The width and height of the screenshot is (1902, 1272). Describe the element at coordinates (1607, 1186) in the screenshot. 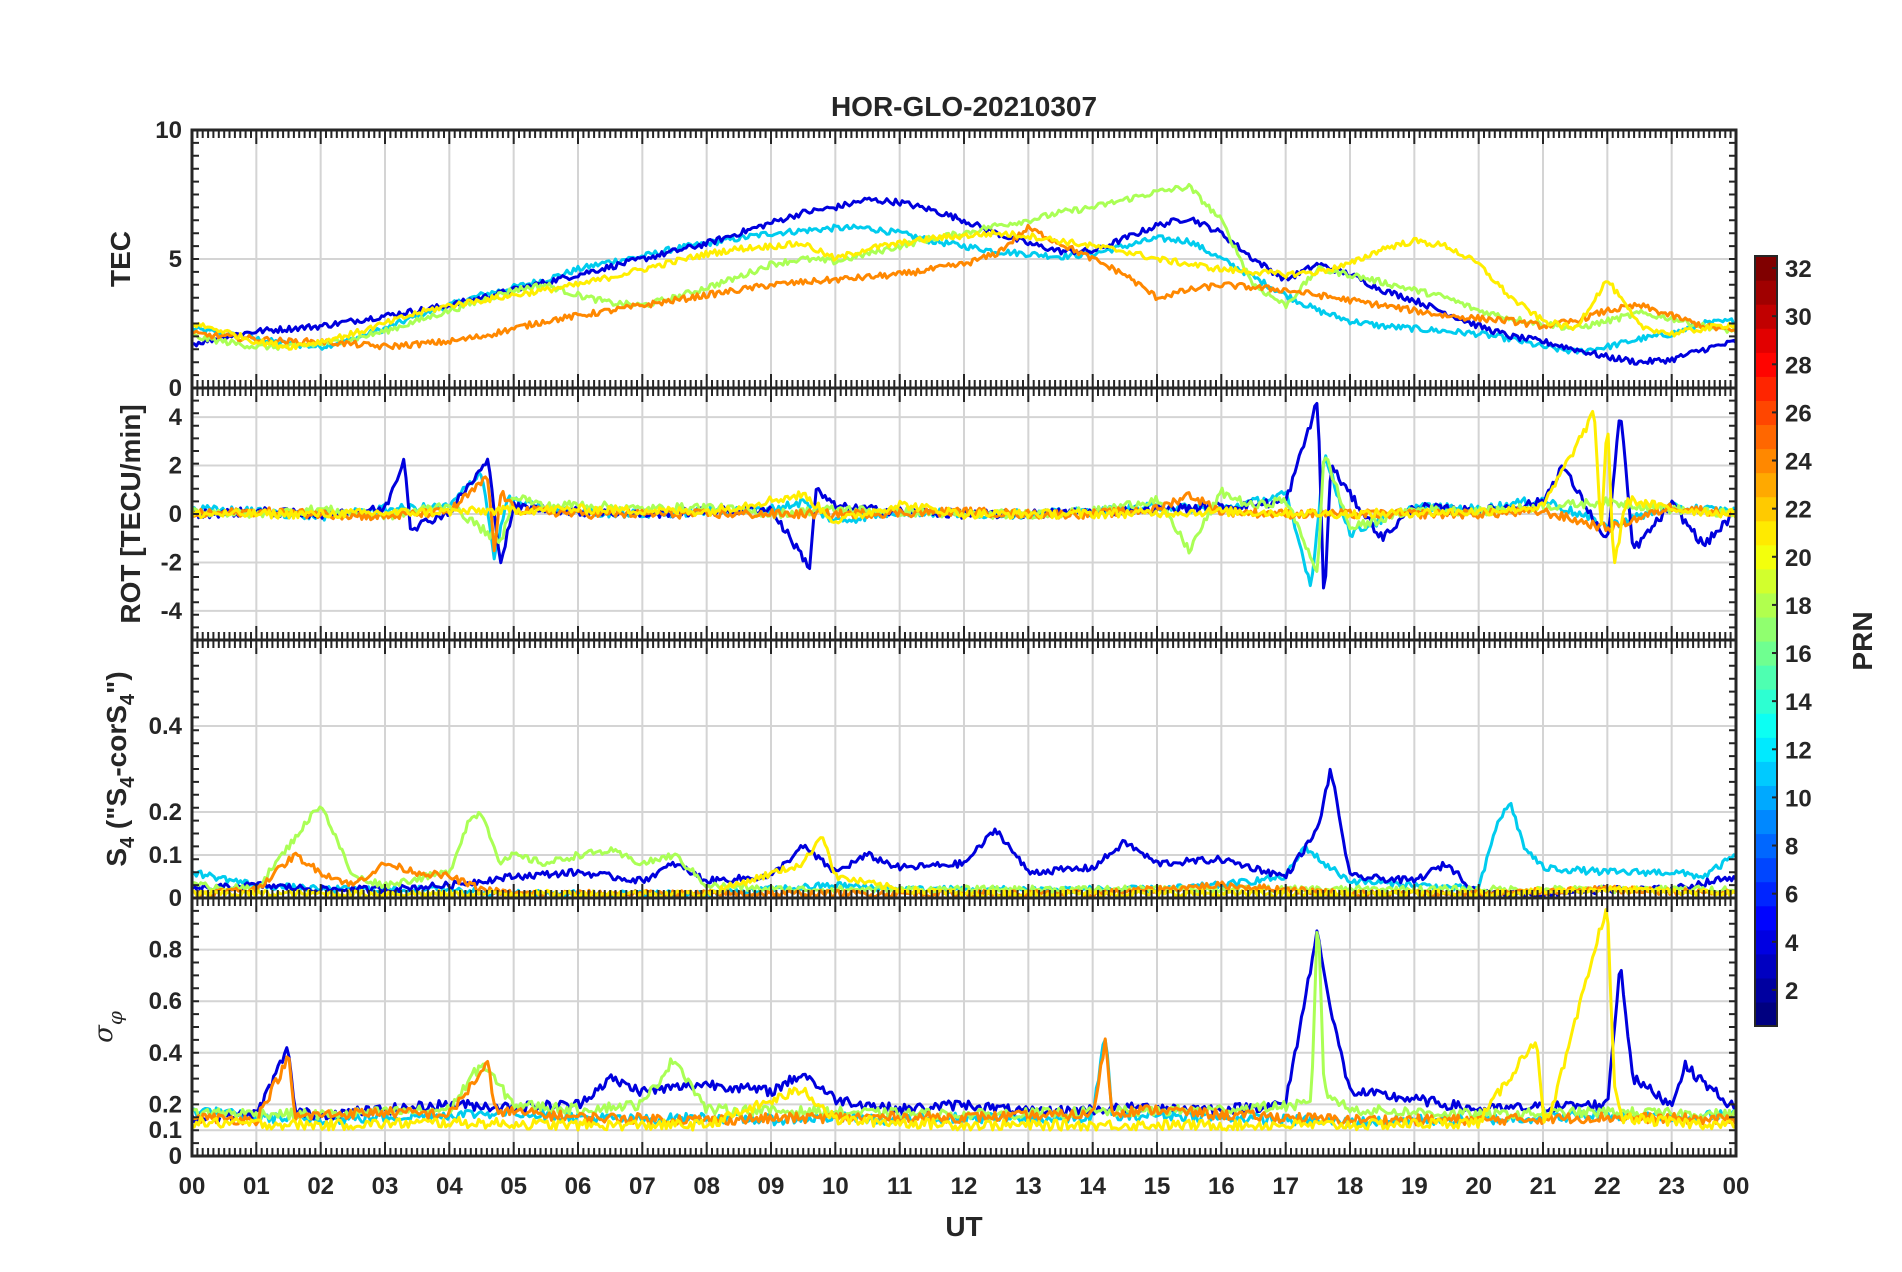

I see `x-tick-label: 22` at that location.